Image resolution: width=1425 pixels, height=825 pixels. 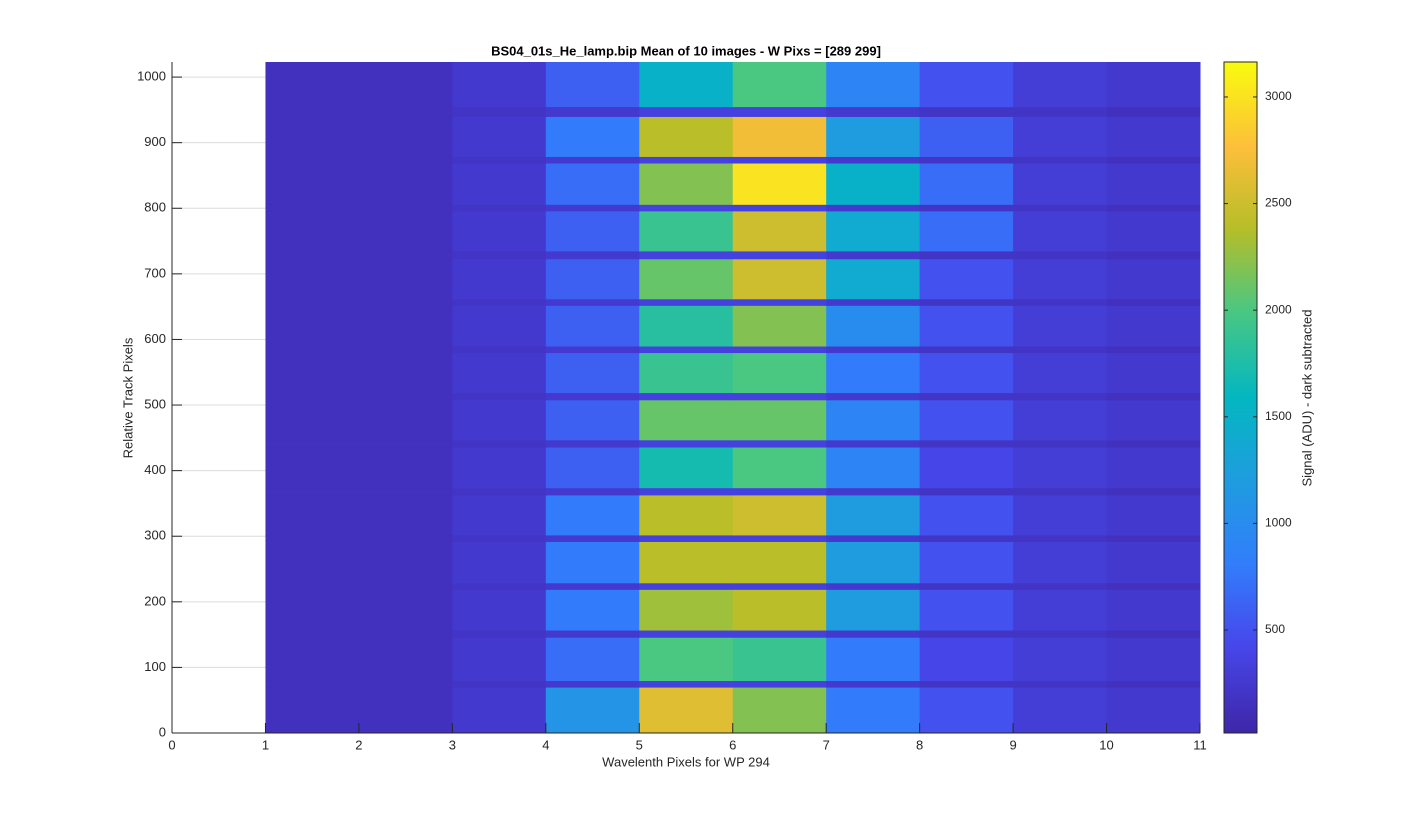 What do you see at coordinates (639, 744) in the screenshot?
I see `x-tick-label: 5` at bounding box center [639, 744].